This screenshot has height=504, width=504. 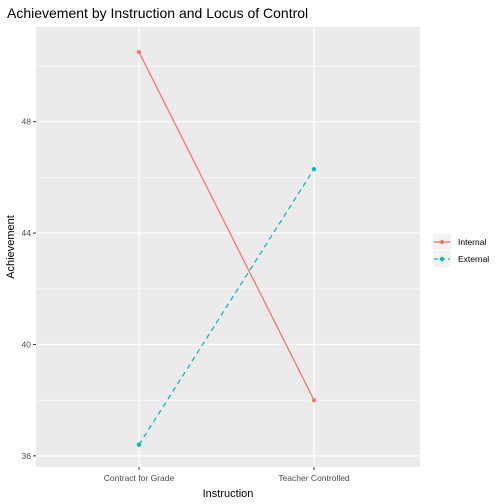 What do you see at coordinates (139, 478) in the screenshot?
I see `x-tick-label: Contract for Grade` at bounding box center [139, 478].